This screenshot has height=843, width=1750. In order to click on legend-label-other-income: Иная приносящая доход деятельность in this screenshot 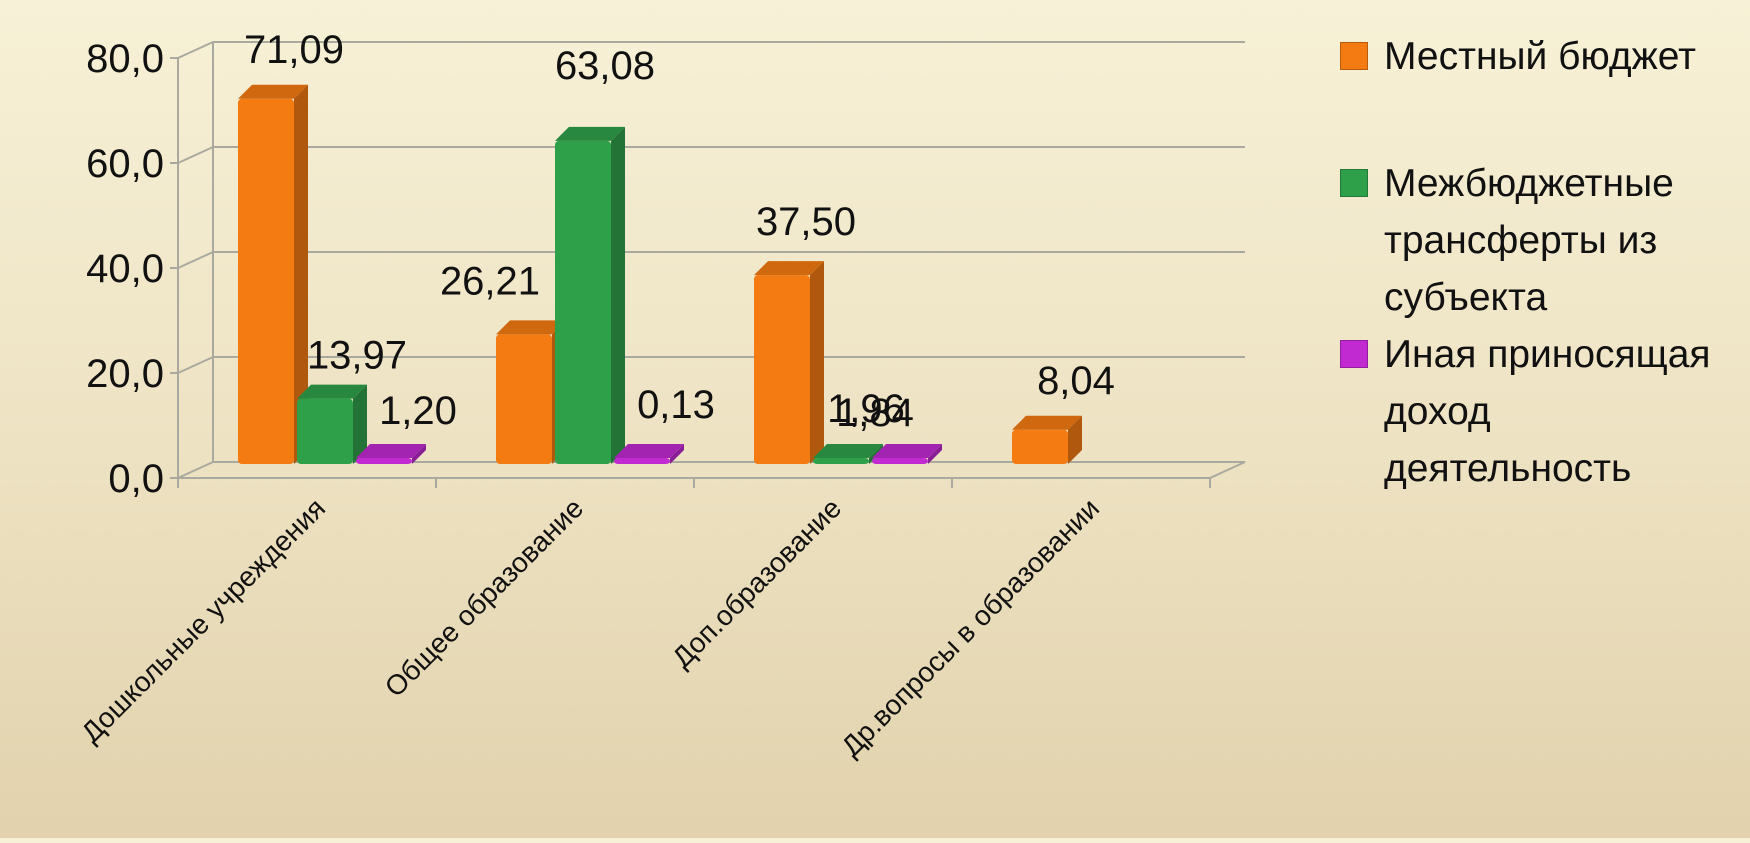, I will do `click(1547, 411)`.